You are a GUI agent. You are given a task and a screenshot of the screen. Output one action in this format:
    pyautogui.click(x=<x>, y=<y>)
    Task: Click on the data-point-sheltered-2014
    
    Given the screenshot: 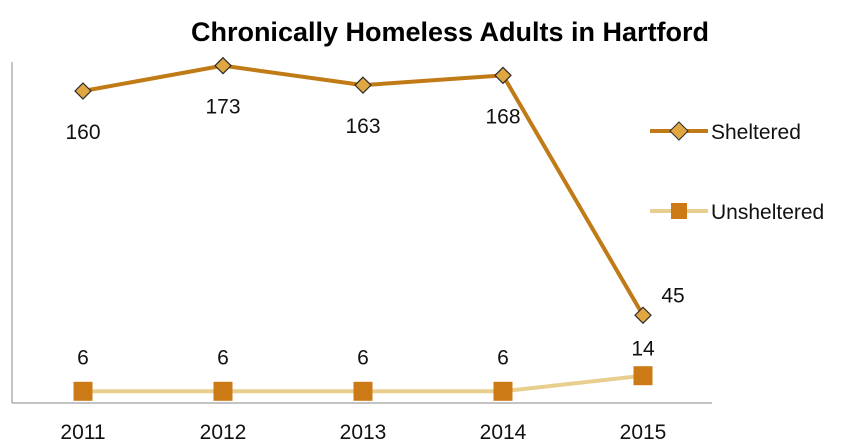 What is the action you would take?
    pyautogui.click(x=503, y=75)
    